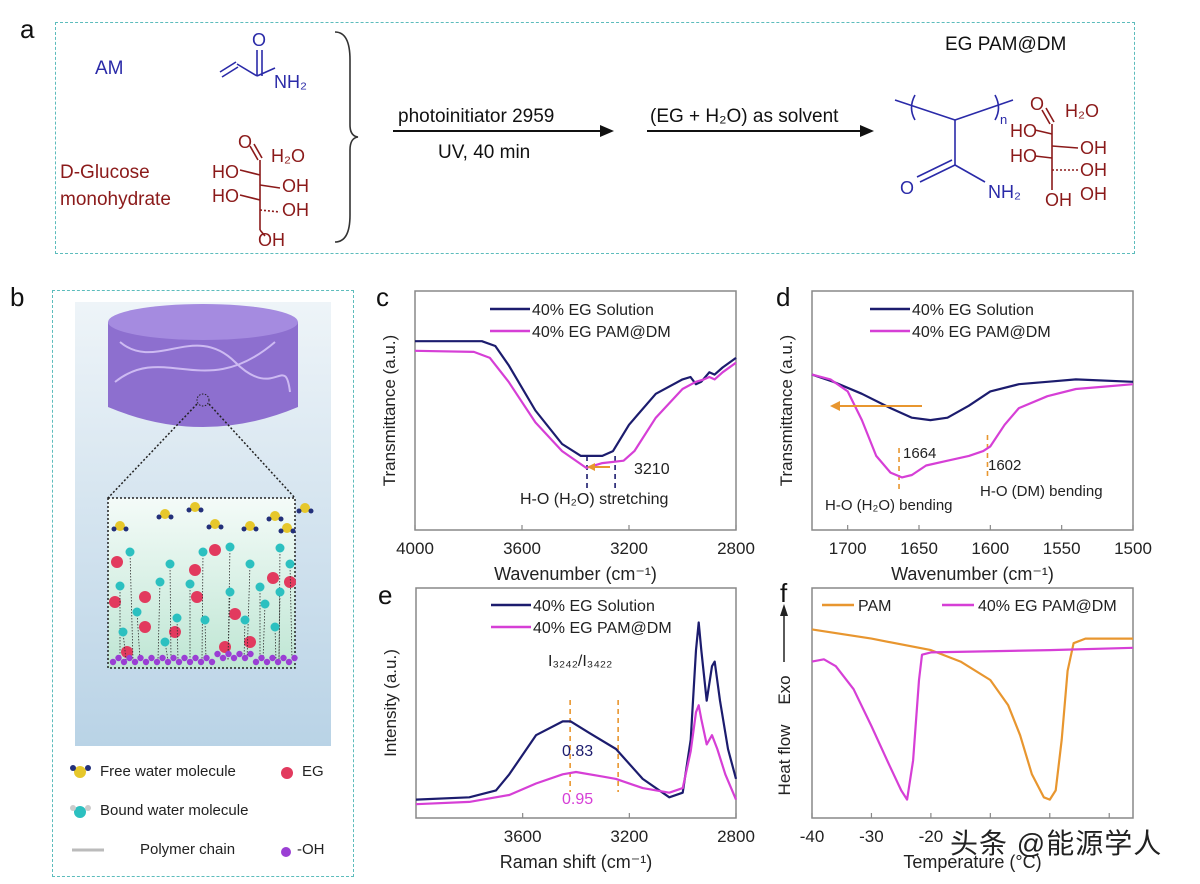 This screenshot has height=884, width=1200. I want to click on zoom-lines, so click(201, 451).